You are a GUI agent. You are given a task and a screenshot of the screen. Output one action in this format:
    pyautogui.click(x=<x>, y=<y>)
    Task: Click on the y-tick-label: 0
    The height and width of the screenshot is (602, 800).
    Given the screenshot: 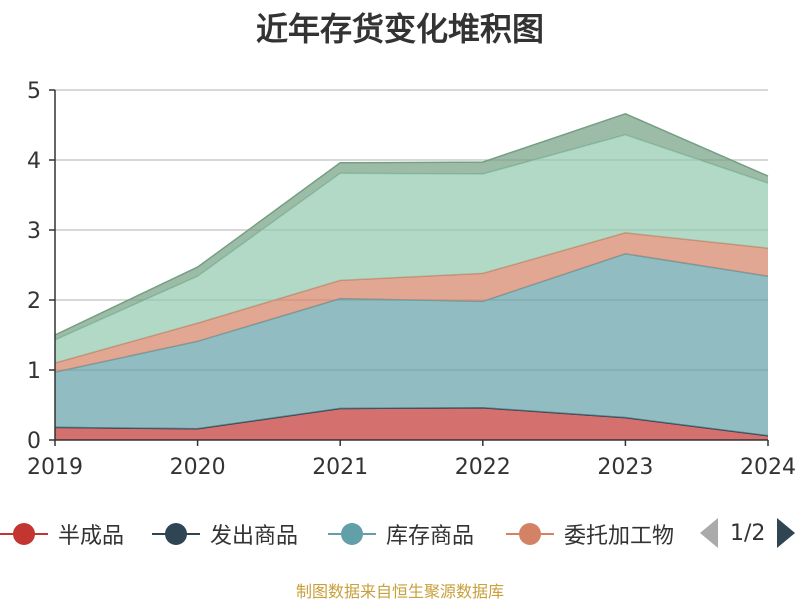 What is the action you would take?
    pyautogui.click(x=34, y=441)
    